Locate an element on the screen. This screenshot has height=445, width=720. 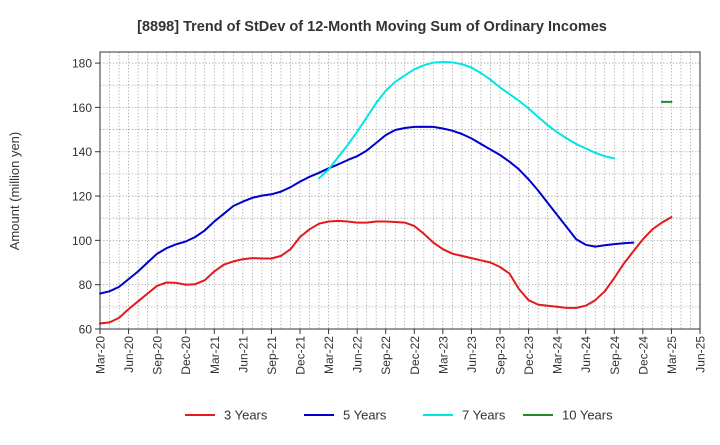
x-tick-label: Mar-22 is located at coordinates (329, 355).